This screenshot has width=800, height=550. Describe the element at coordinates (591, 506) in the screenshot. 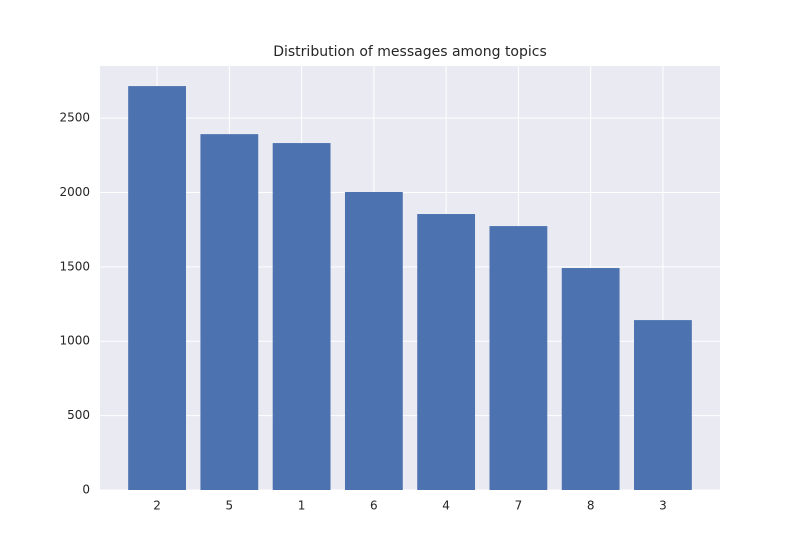

I see `x-tick-label: 8` at that location.